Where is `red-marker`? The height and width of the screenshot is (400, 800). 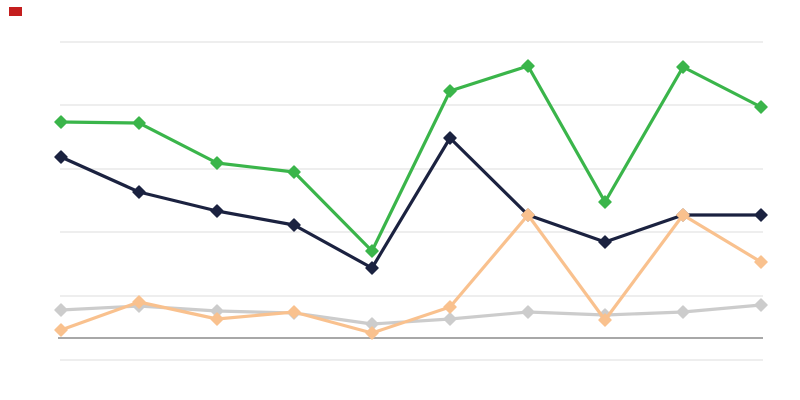
red-marker is located at coordinates (15, 11).